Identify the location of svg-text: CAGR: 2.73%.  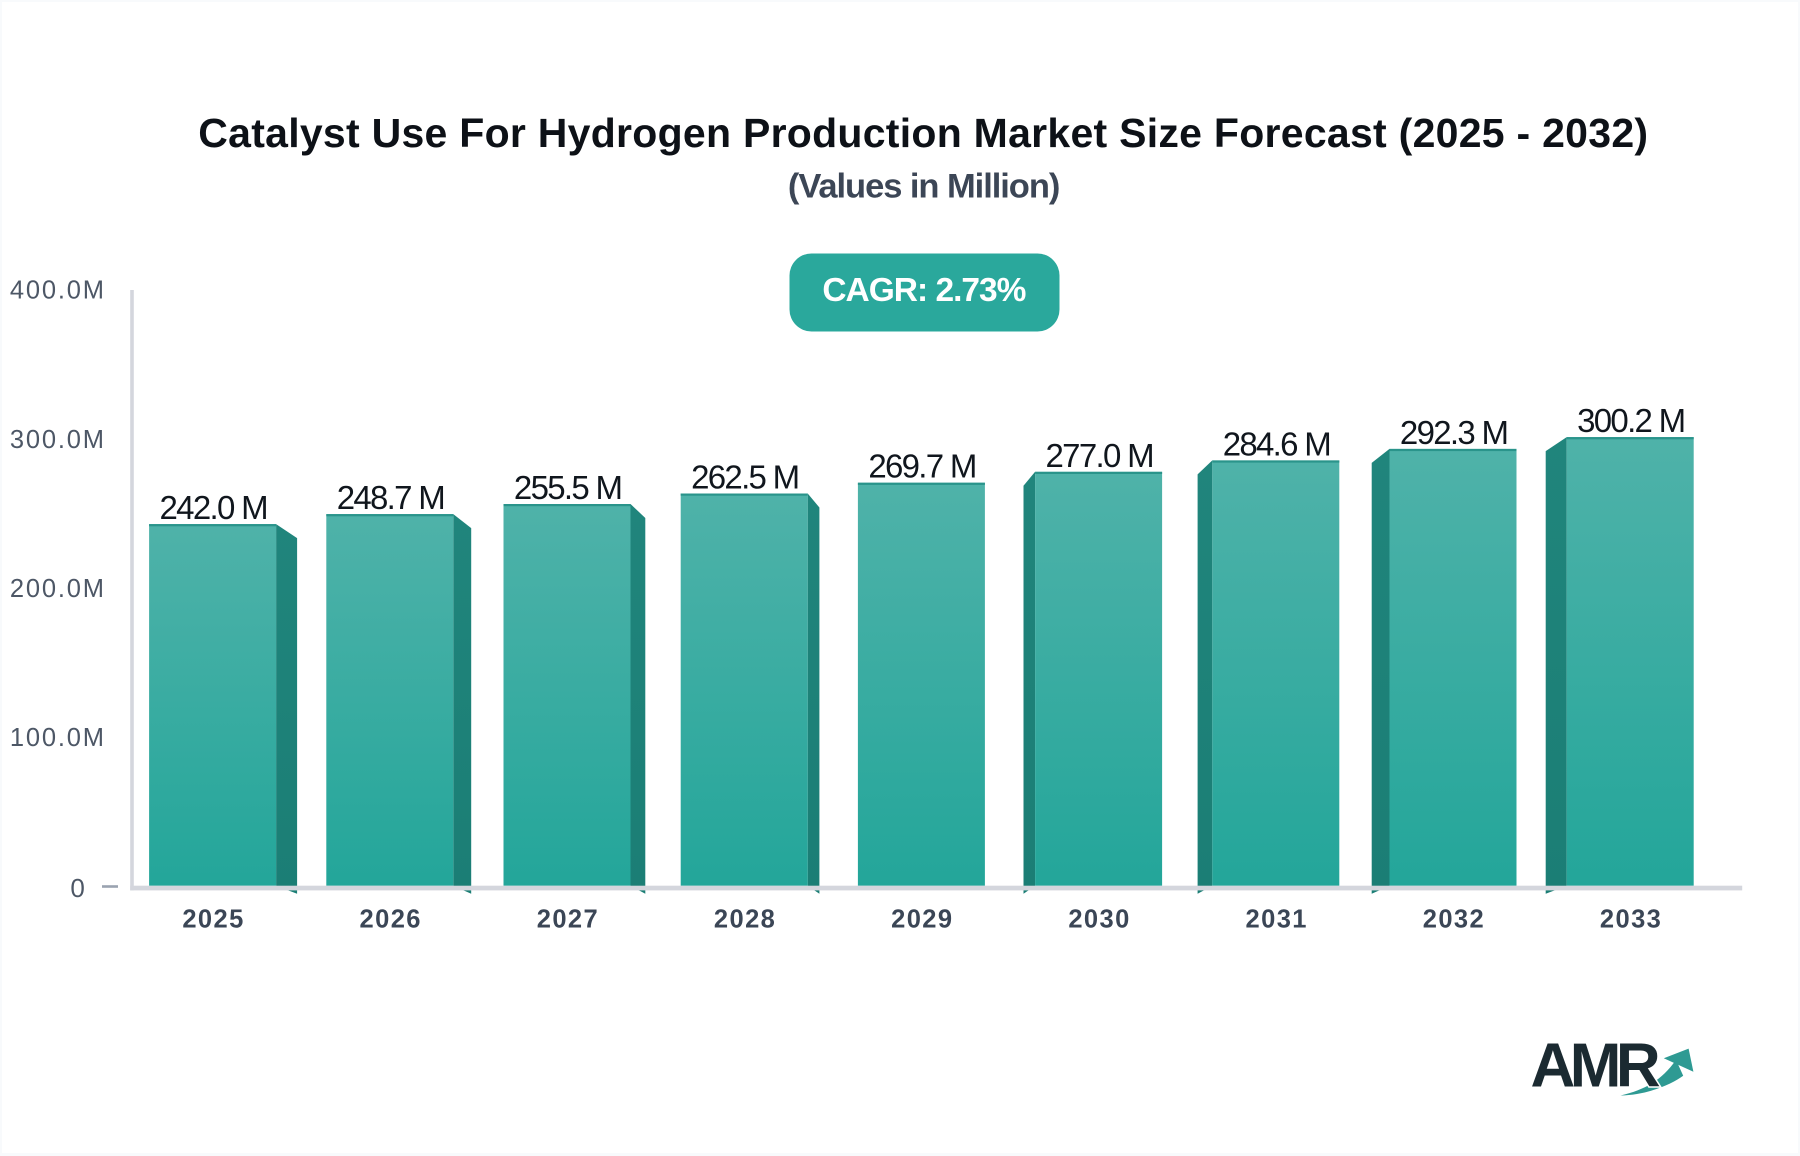
(923, 290).